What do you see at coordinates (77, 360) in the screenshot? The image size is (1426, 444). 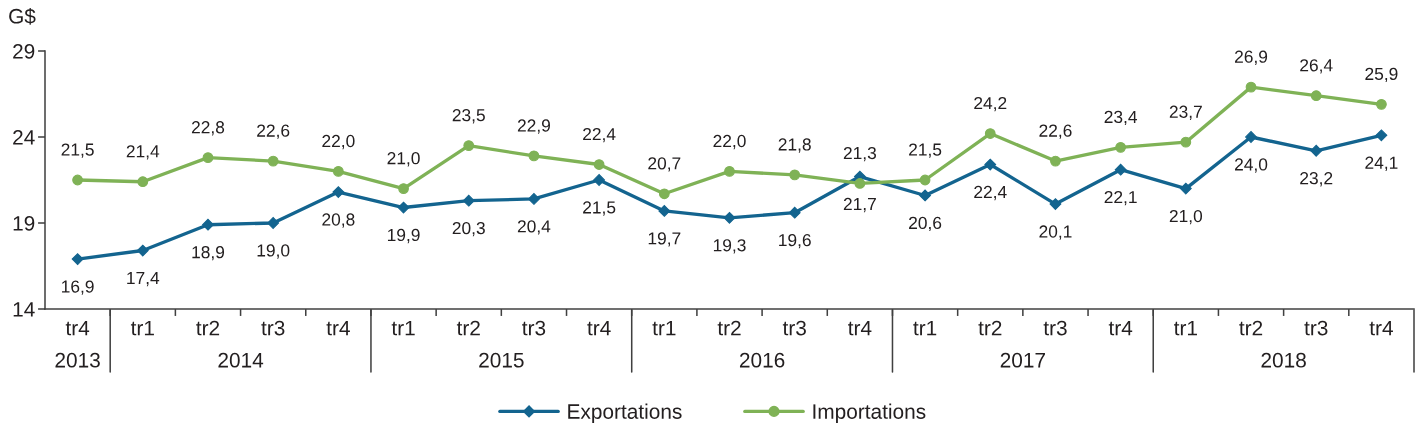 I see `text: 2013` at bounding box center [77, 360].